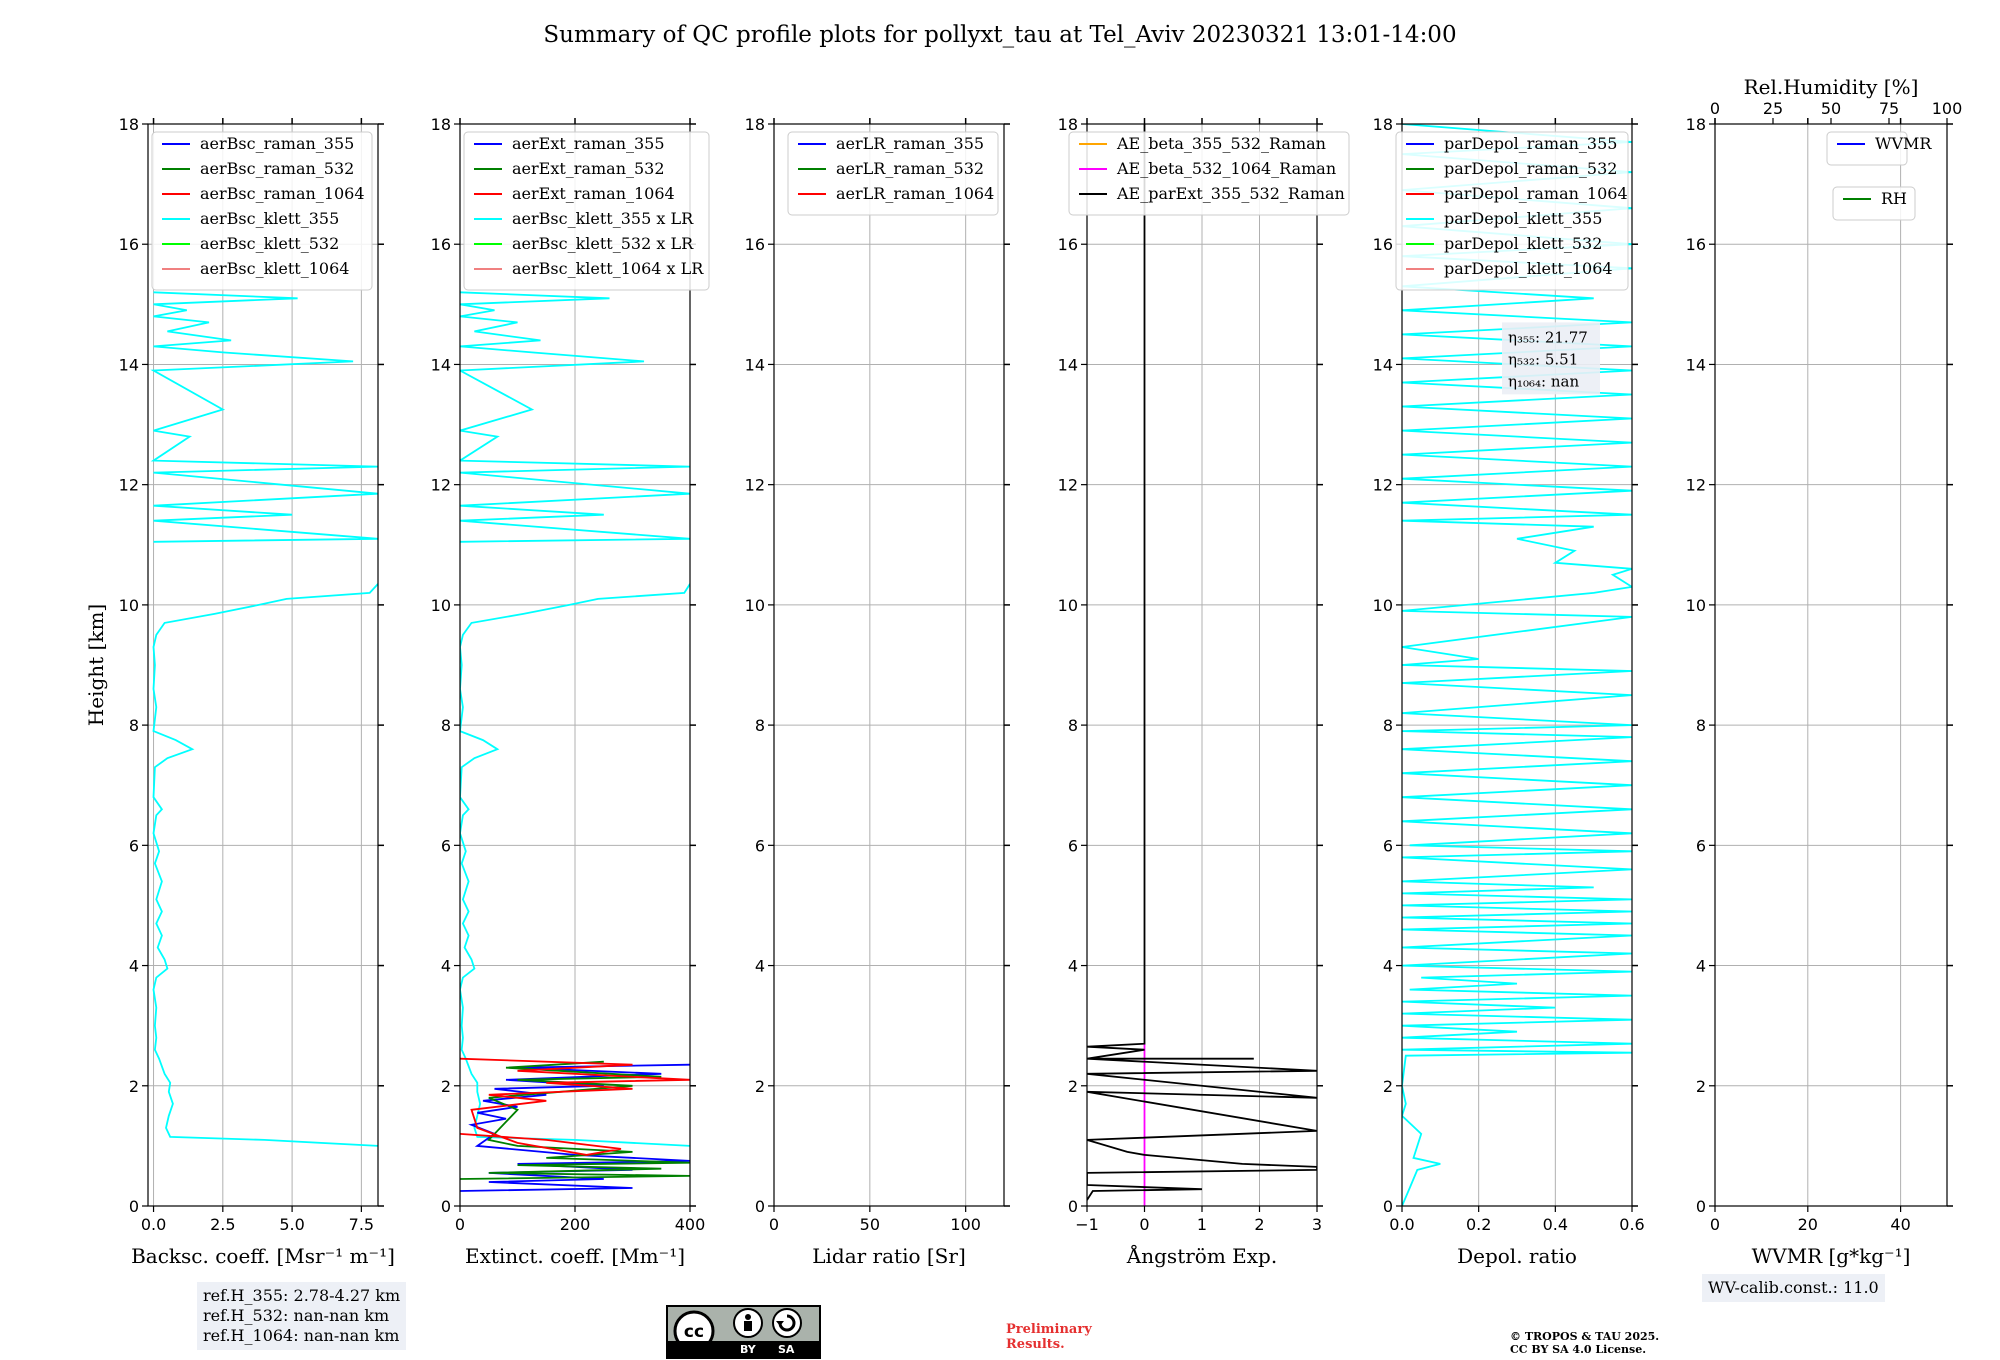  Describe the element at coordinates (1068, 364) in the screenshot. I see `y-tick-label: 14` at that location.